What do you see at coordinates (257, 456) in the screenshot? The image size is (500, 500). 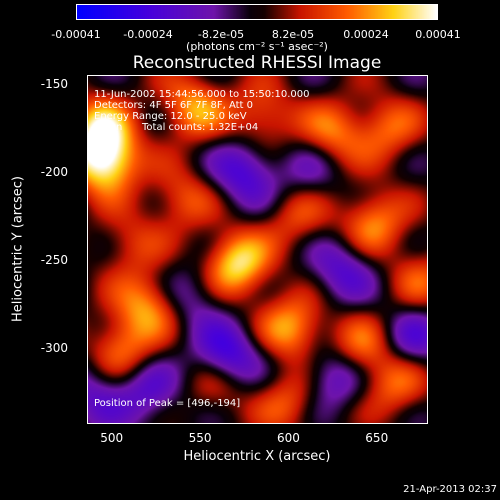 I see `x-axis-label: Heliocentric X (arcsec)` at bounding box center [257, 456].